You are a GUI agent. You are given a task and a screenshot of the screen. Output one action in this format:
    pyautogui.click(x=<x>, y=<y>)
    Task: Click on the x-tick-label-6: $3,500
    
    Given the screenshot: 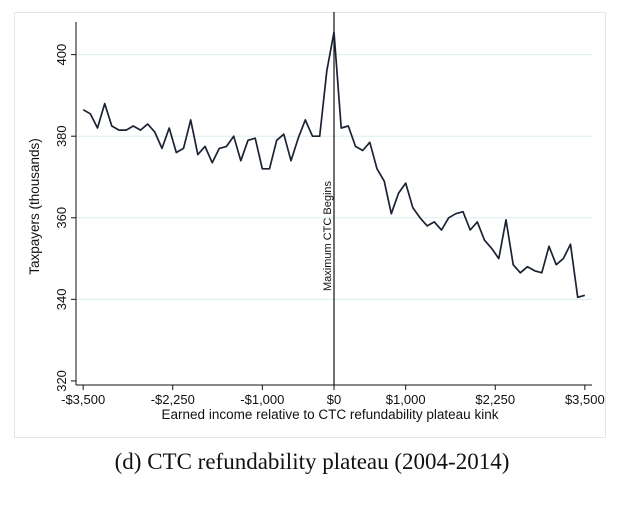 What is the action you would take?
    pyautogui.click(x=585, y=399)
    